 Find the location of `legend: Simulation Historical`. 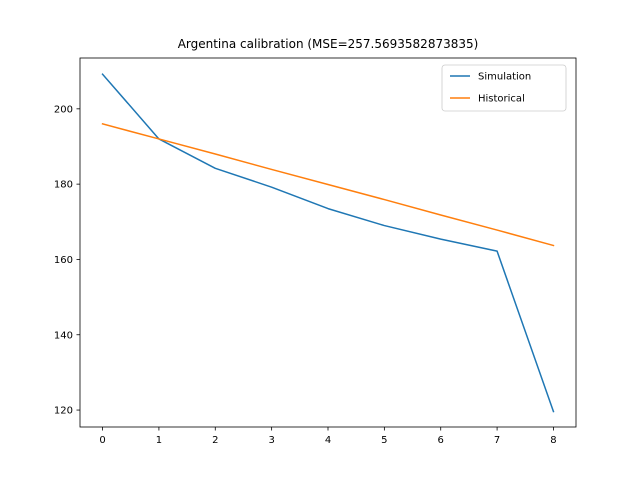

legend: Simulation Historical is located at coordinates (504, 88).